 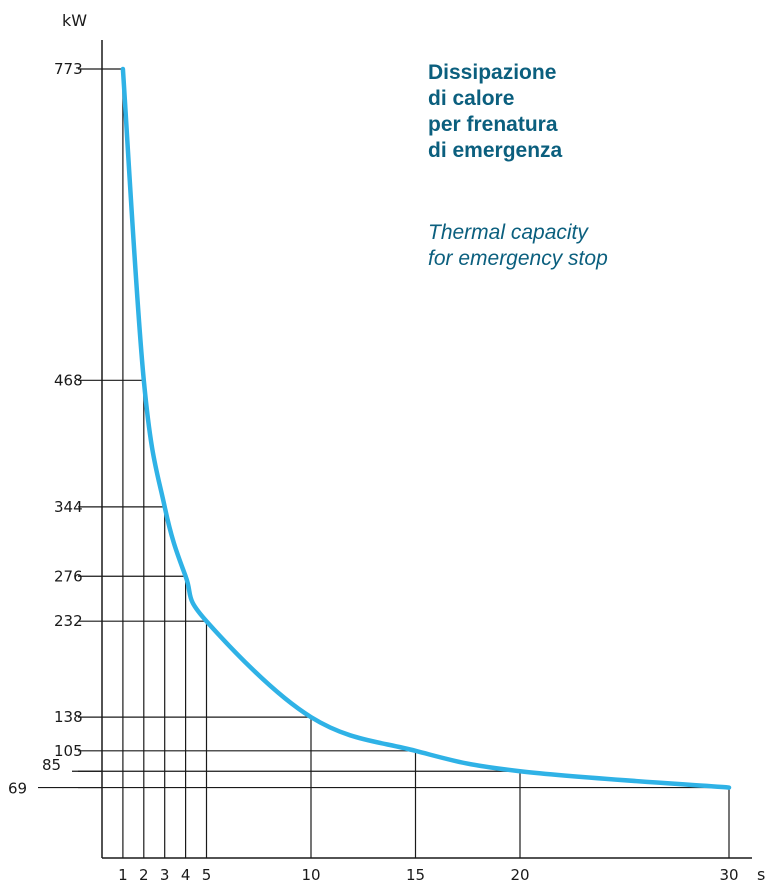 I want to click on y-tick-label: 85, so click(x=51, y=765).